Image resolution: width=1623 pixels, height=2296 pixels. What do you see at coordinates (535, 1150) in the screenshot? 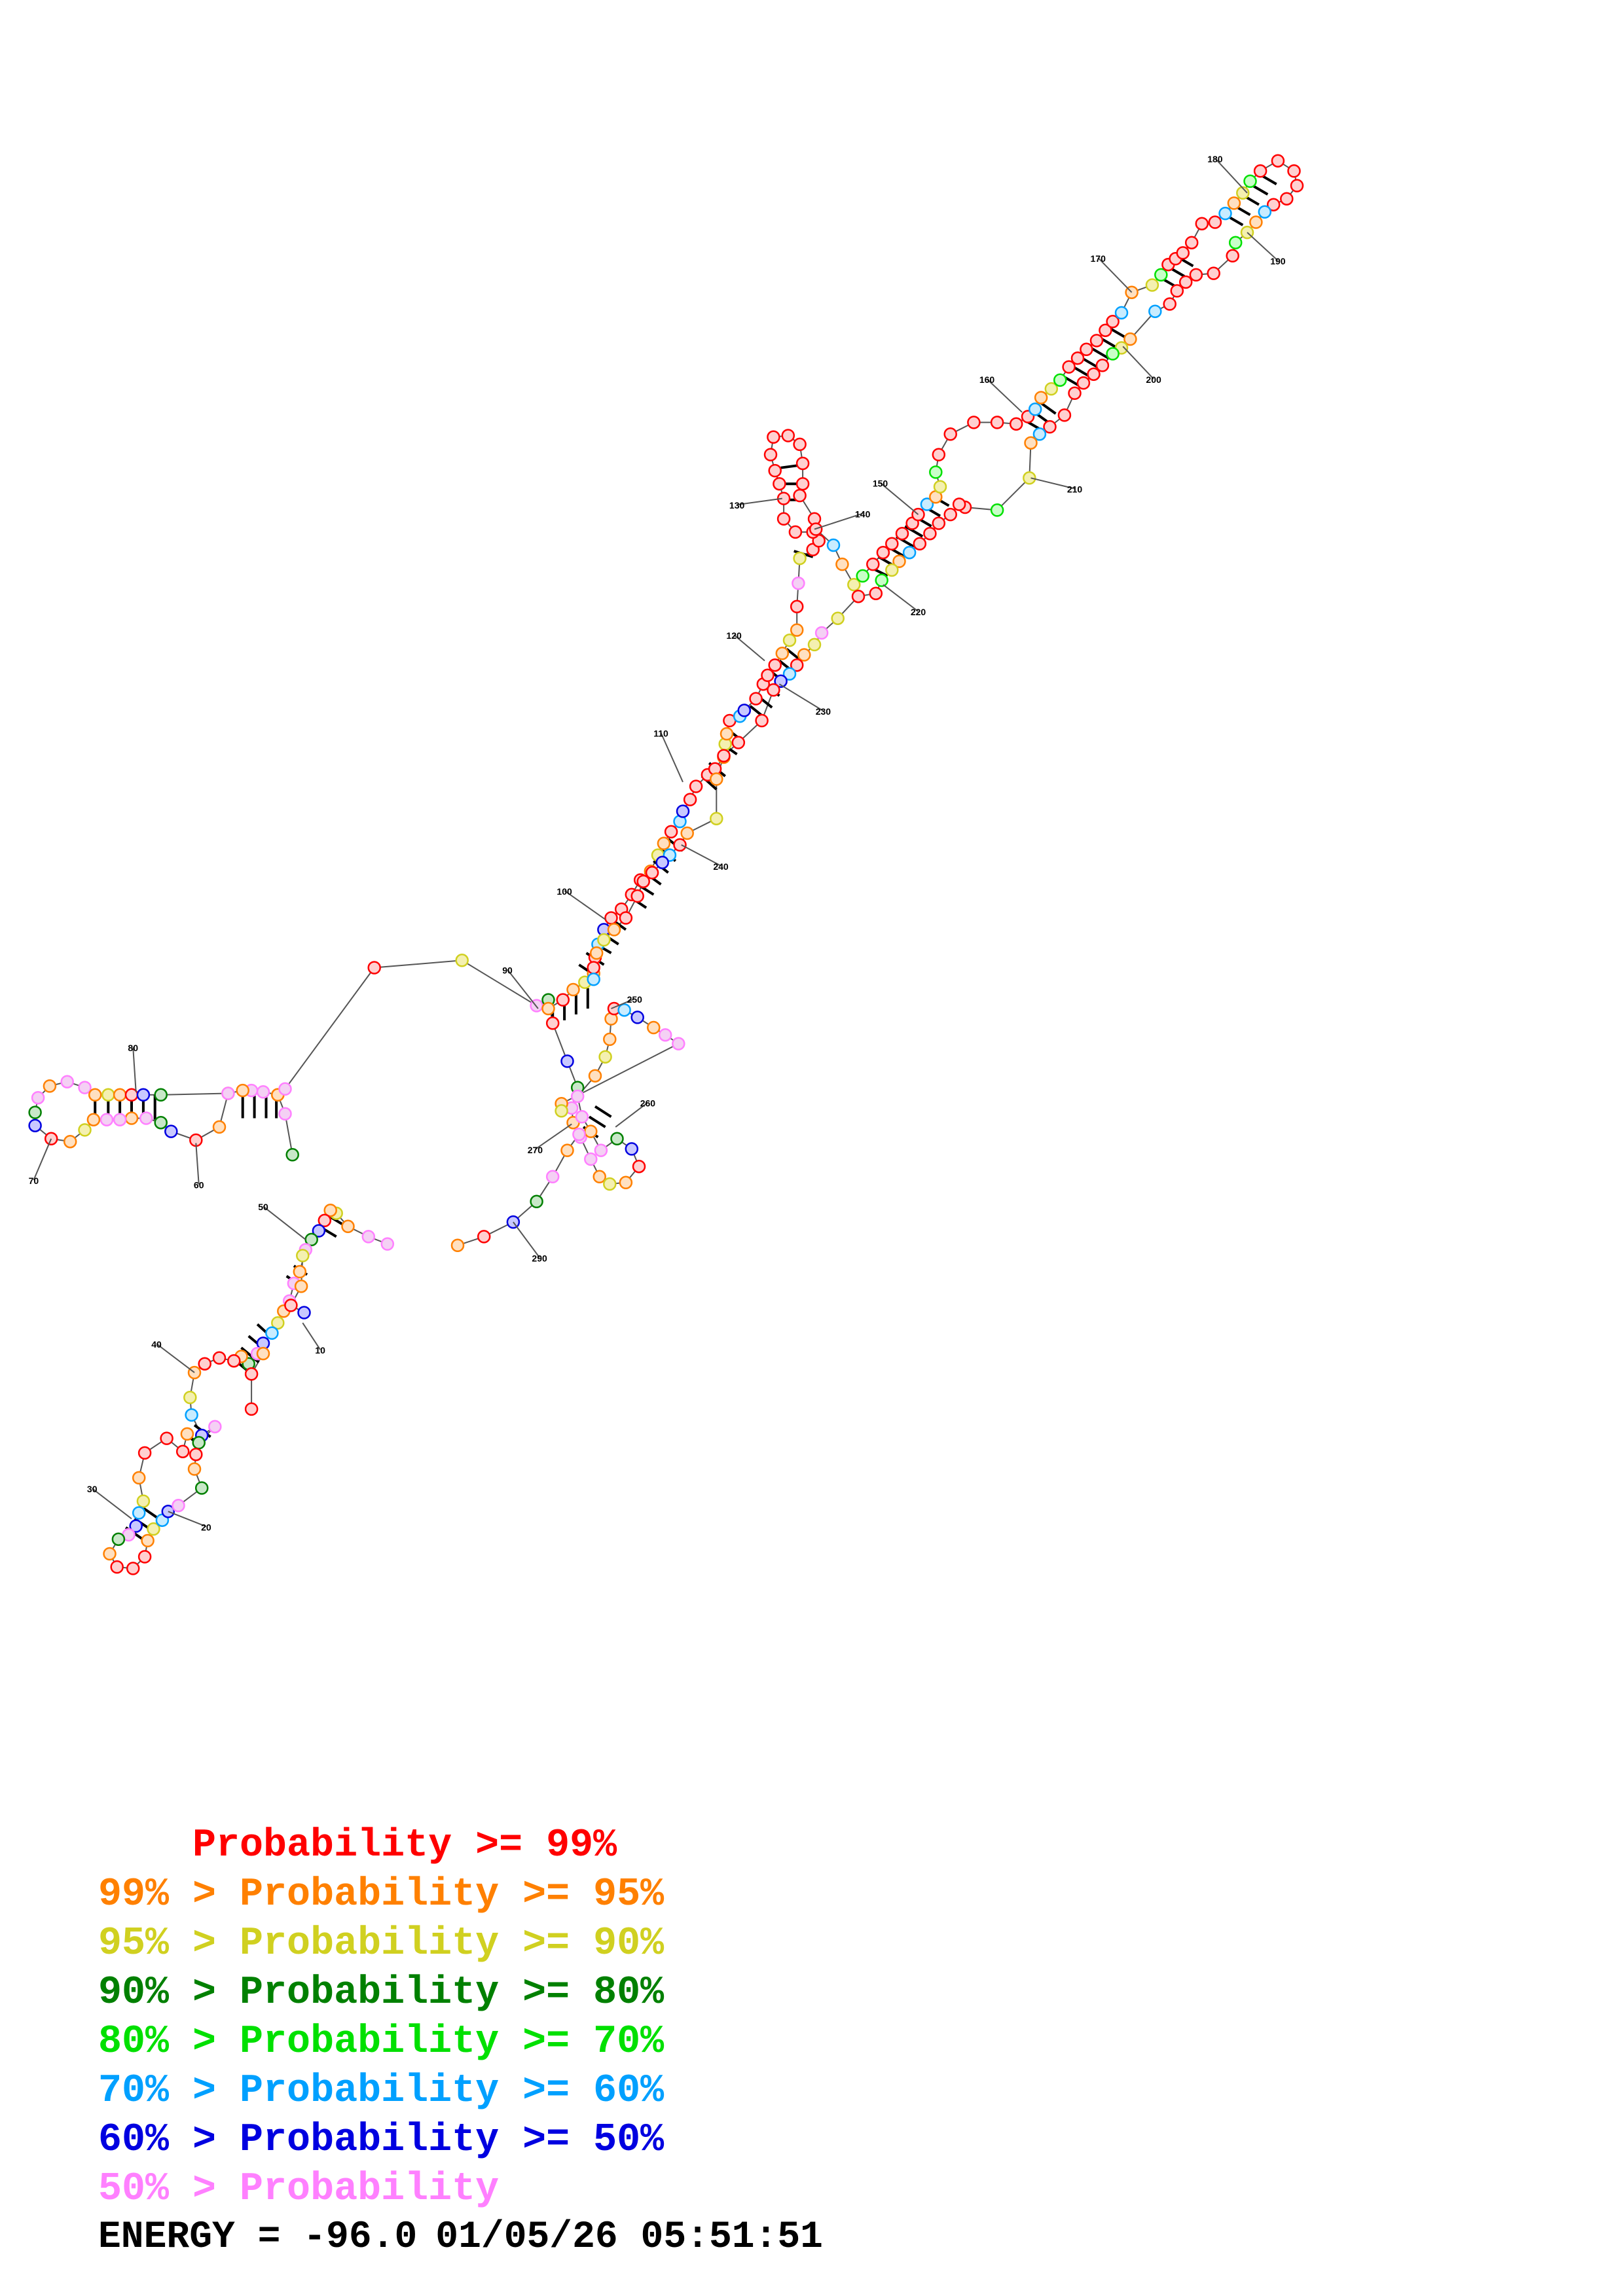
I see `position-label: 270` at bounding box center [535, 1150].